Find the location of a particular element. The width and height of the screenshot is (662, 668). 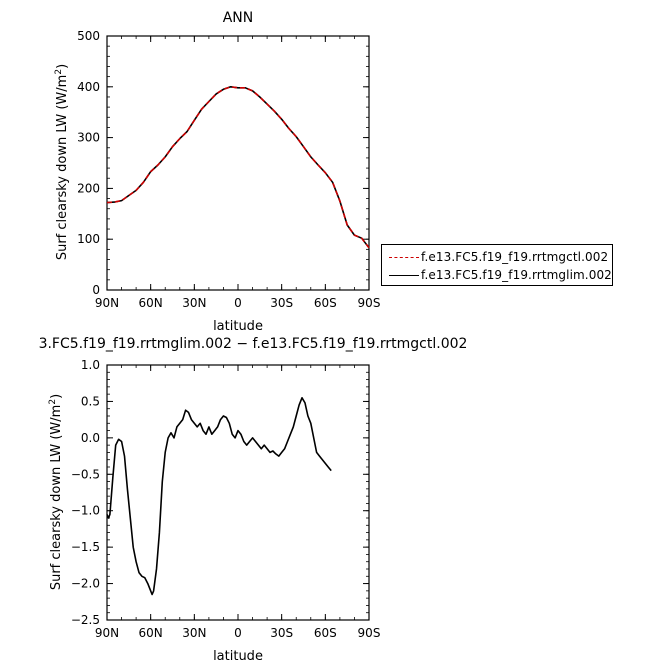

top-x-tick-label-4: 30S is located at coordinates (281, 303).